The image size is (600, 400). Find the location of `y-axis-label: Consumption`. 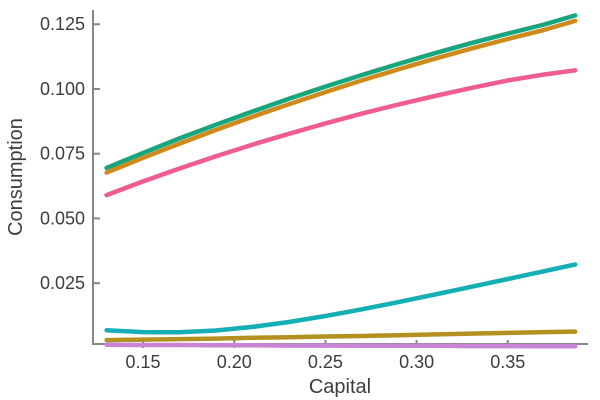

y-axis-label: Consumption is located at coordinates (16, 177).